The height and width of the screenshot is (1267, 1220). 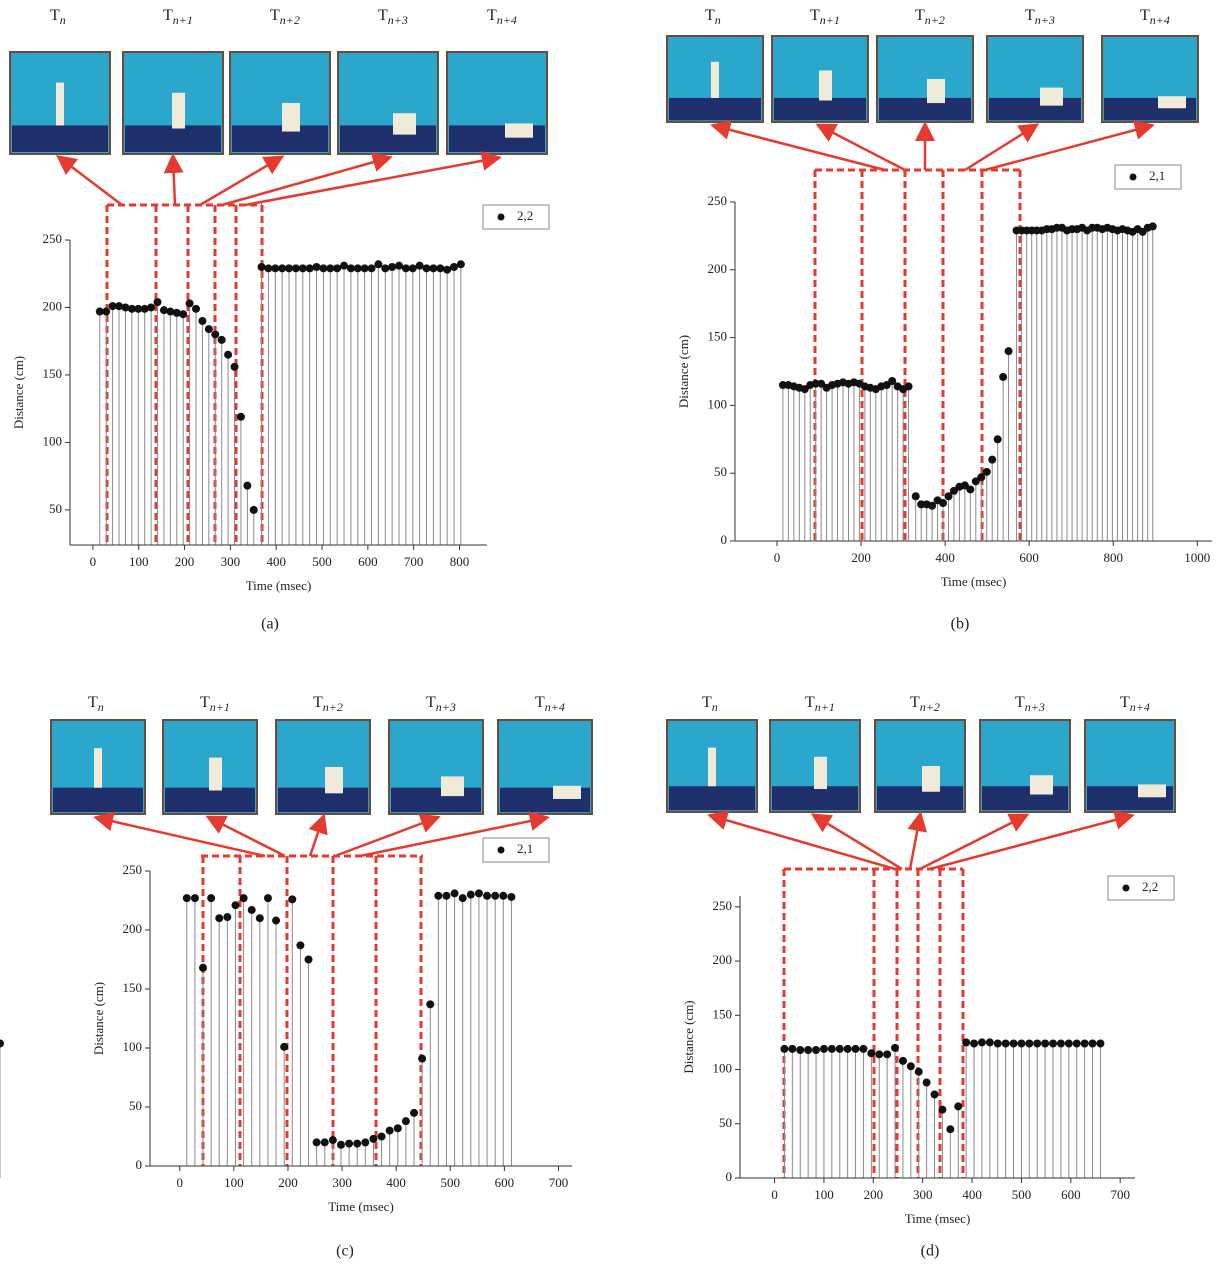 I want to click on legend-marker, so click(x=501, y=850).